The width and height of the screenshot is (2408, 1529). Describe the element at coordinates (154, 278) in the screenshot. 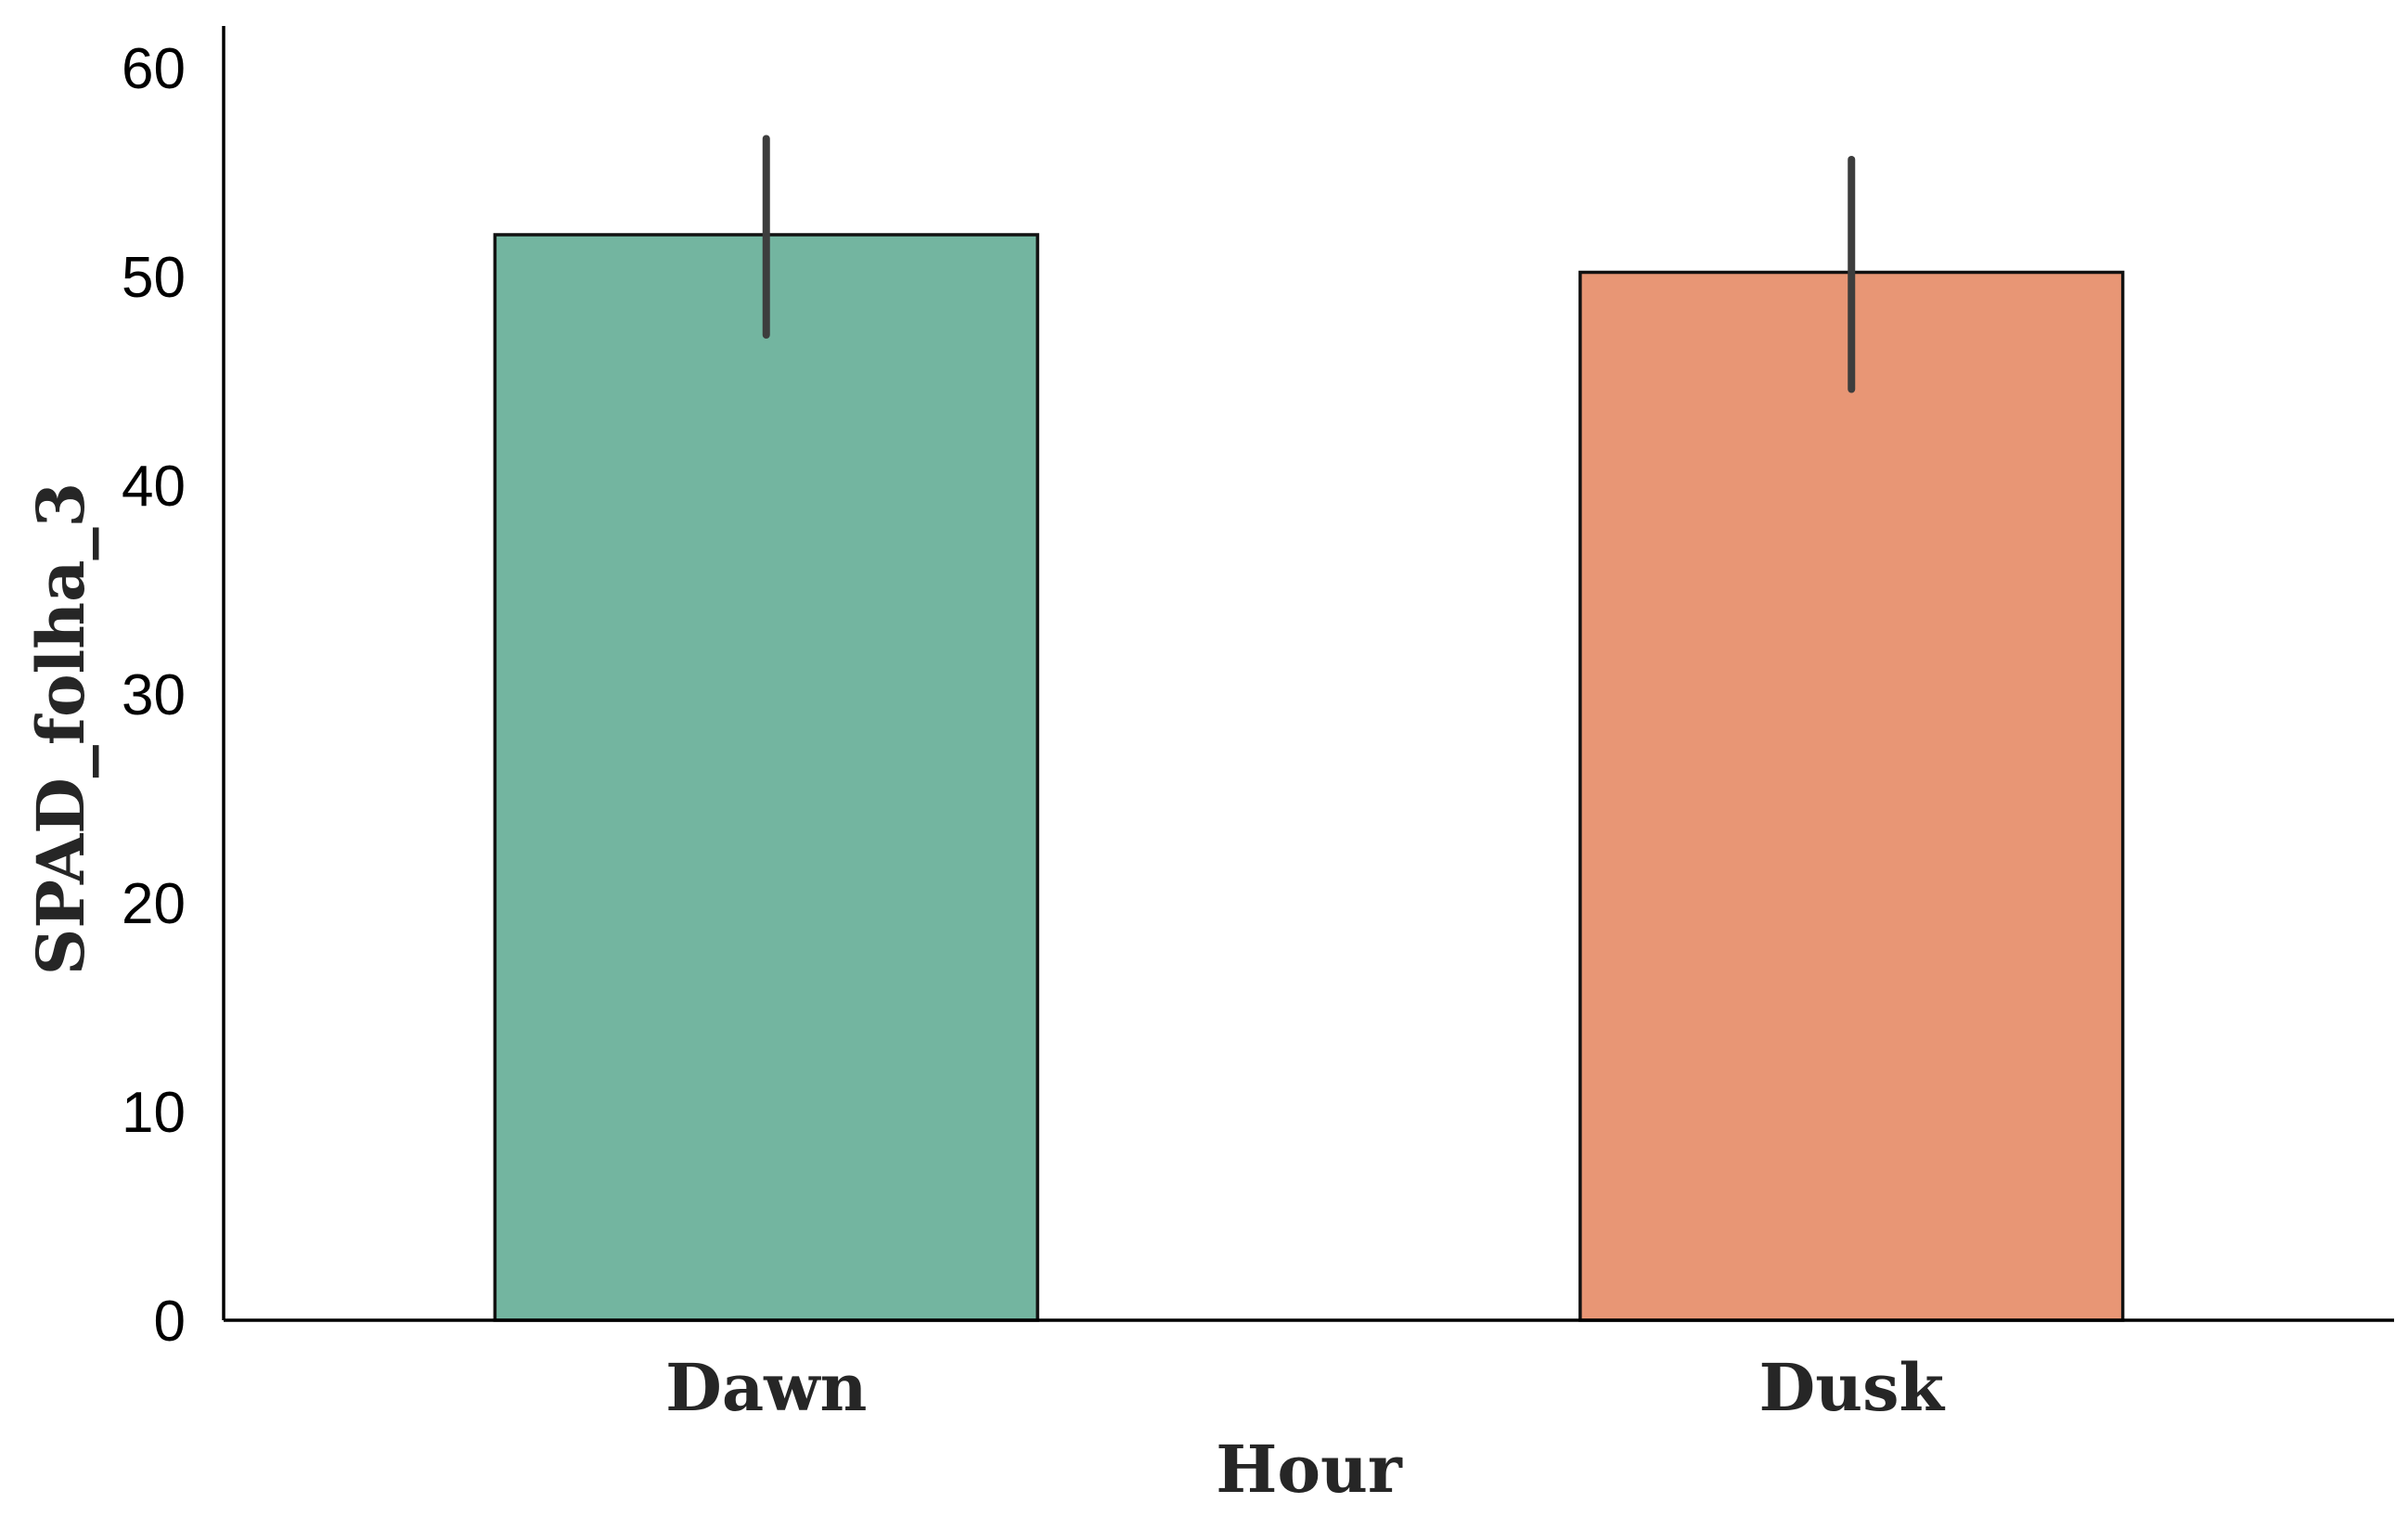

I see `y-tick-label: 50` at that location.